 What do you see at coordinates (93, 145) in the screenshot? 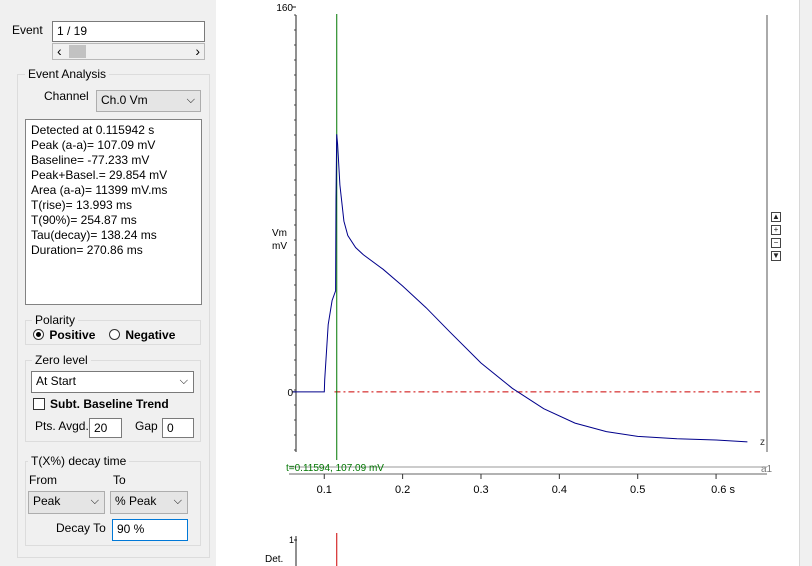
I see `result-peak: Peak (a-a)= 107.09 mV` at bounding box center [93, 145].